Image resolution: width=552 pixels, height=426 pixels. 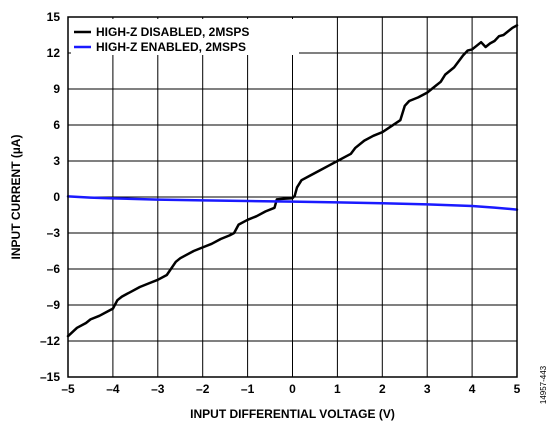 I want to click on legend-label-disabled: HIGH-Z DISABLED, 2MSPS, so click(x=172, y=32).